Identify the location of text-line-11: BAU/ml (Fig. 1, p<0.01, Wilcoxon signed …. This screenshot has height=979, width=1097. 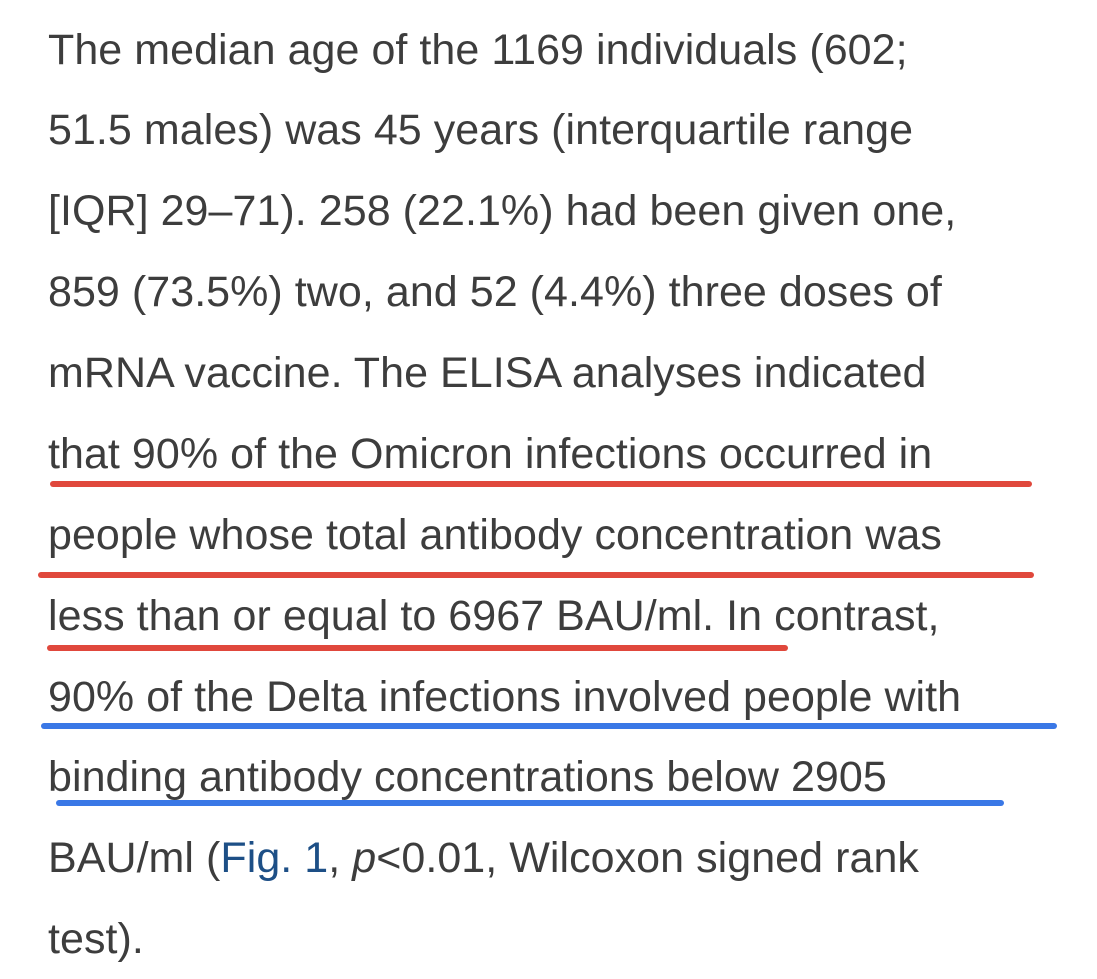
(483, 858).